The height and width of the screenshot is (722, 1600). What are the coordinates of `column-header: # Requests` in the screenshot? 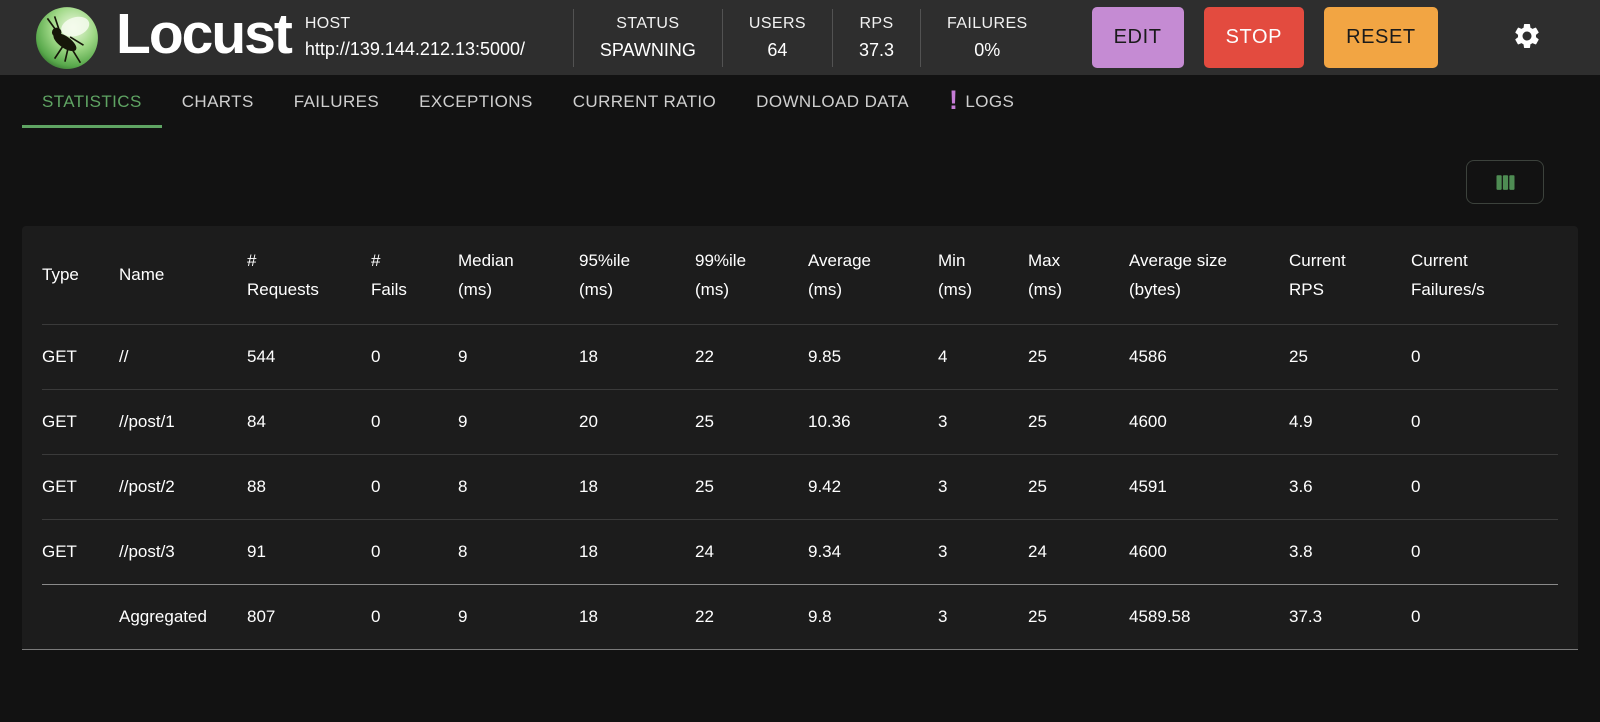 It's located at (309, 275).